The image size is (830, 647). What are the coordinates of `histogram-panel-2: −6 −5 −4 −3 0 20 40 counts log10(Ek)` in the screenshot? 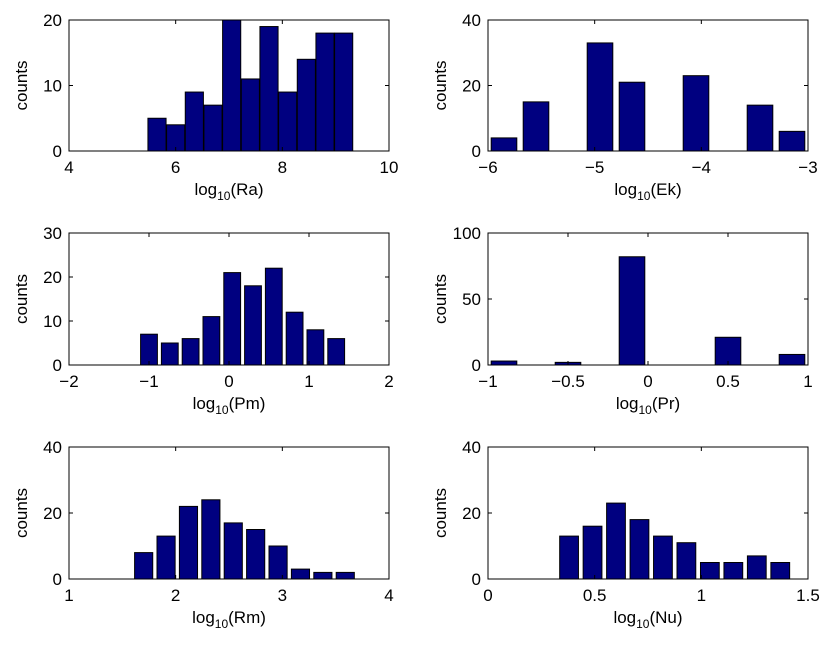 It's located at (624, 107).